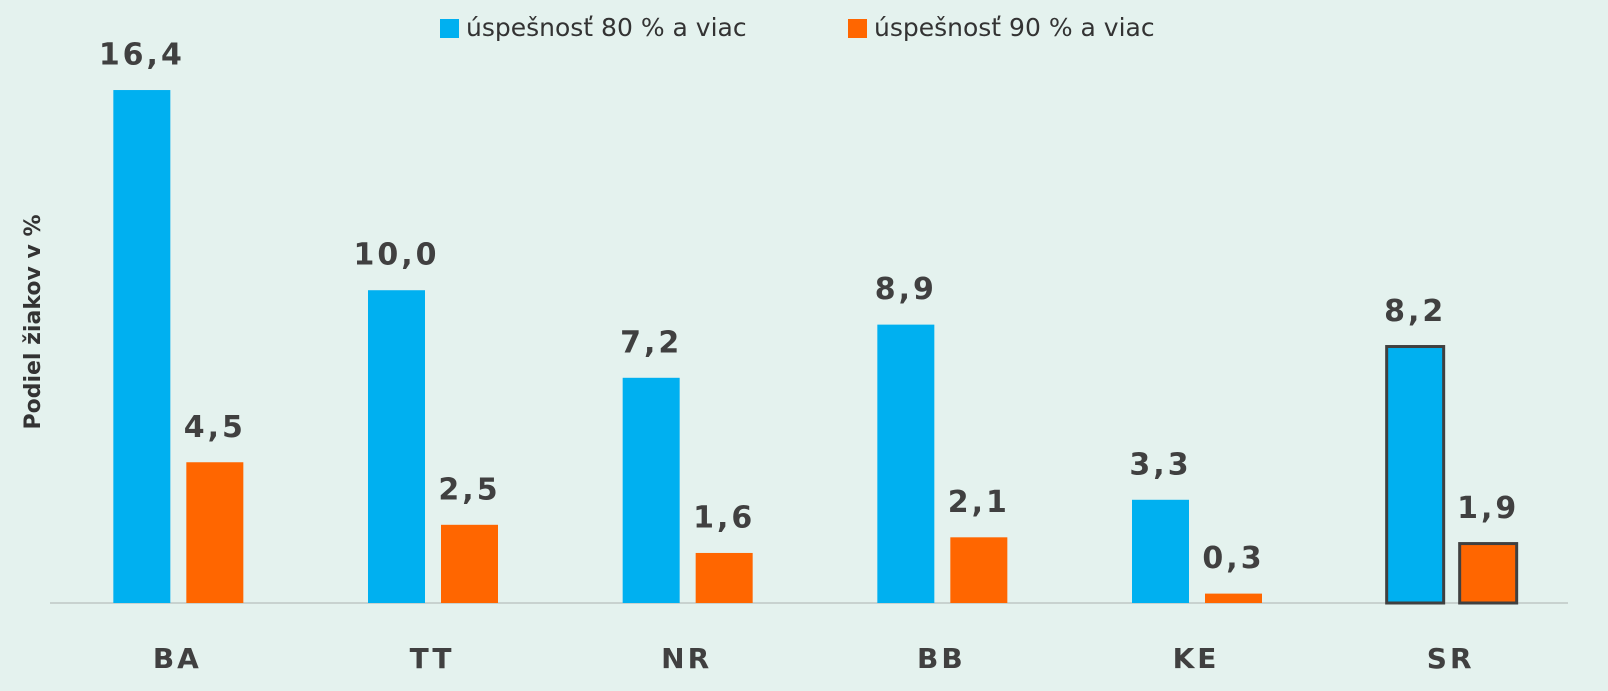 The width and height of the screenshot is (1608, 691). I want to click on data-label: 7,2, so click(651, 342).